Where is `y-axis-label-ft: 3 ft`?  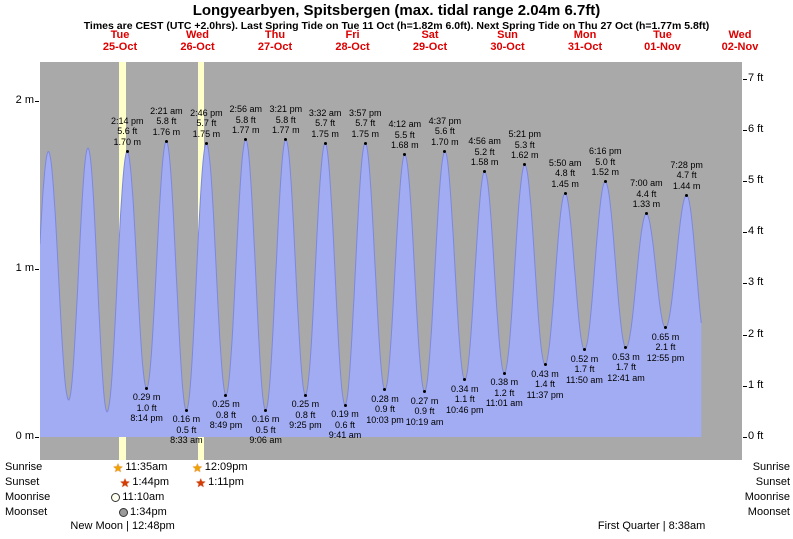
y-axis-label-ft: 3 ft is located at coordinates (756, 282).